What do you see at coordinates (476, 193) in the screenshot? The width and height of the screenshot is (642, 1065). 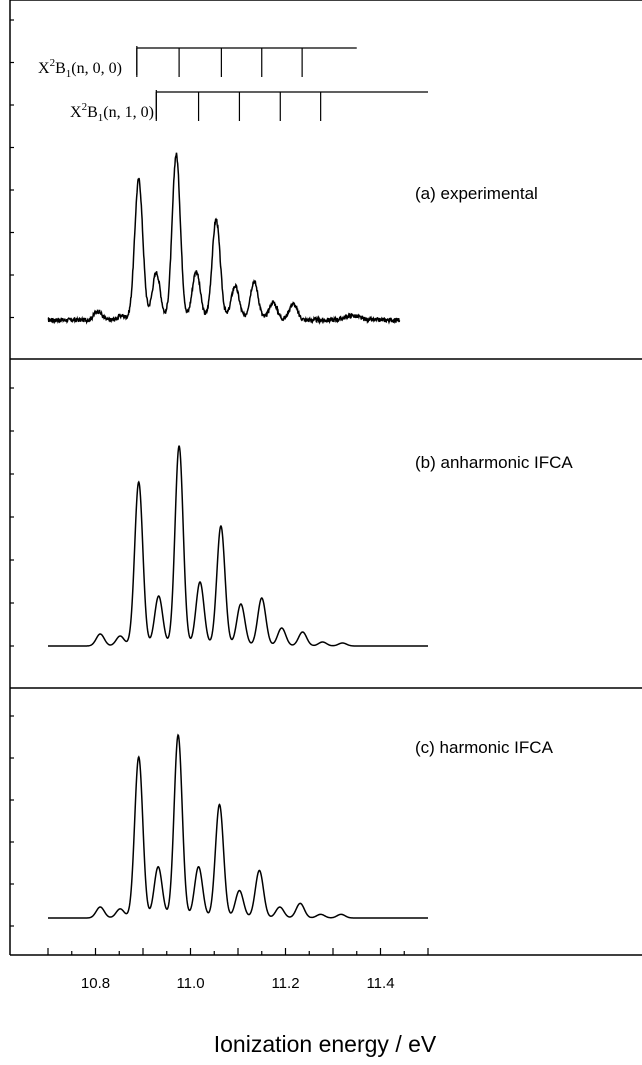 I see `panel-label-experimental: (a) experimental` at bounding box center [476, 193].